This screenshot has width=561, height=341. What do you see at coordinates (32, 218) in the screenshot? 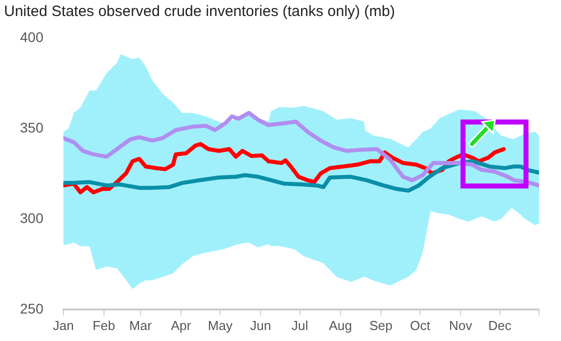
I see `y-tick-label: 300` at bounding box center [32, 218].